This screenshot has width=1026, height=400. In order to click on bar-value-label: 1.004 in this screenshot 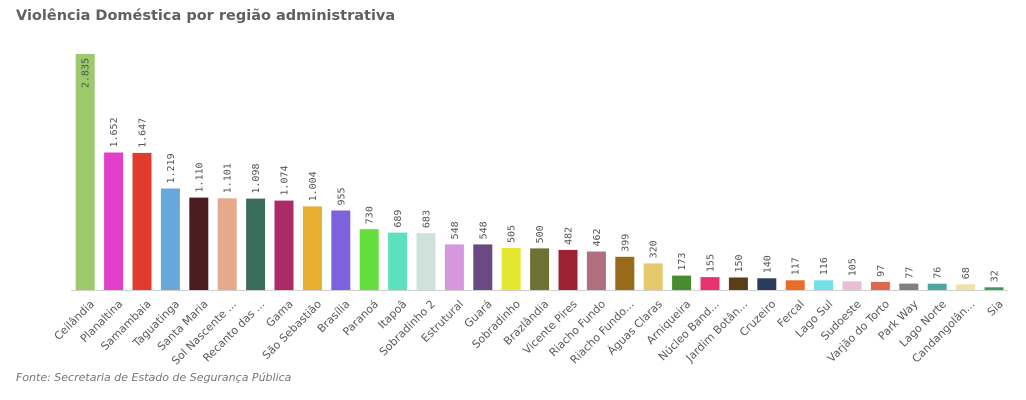, I will do `click(313, 186)`.